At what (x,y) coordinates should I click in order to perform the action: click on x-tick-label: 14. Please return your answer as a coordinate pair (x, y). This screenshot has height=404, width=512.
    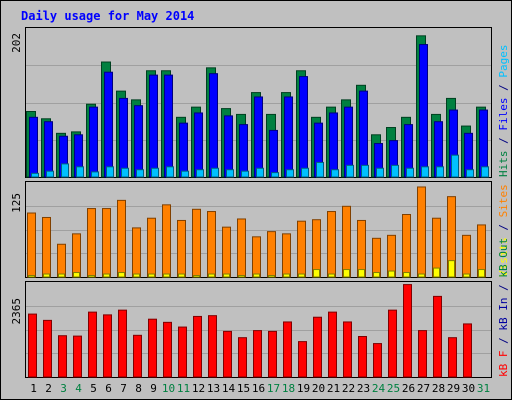
    Looking at the image, I should click on (229, 388).